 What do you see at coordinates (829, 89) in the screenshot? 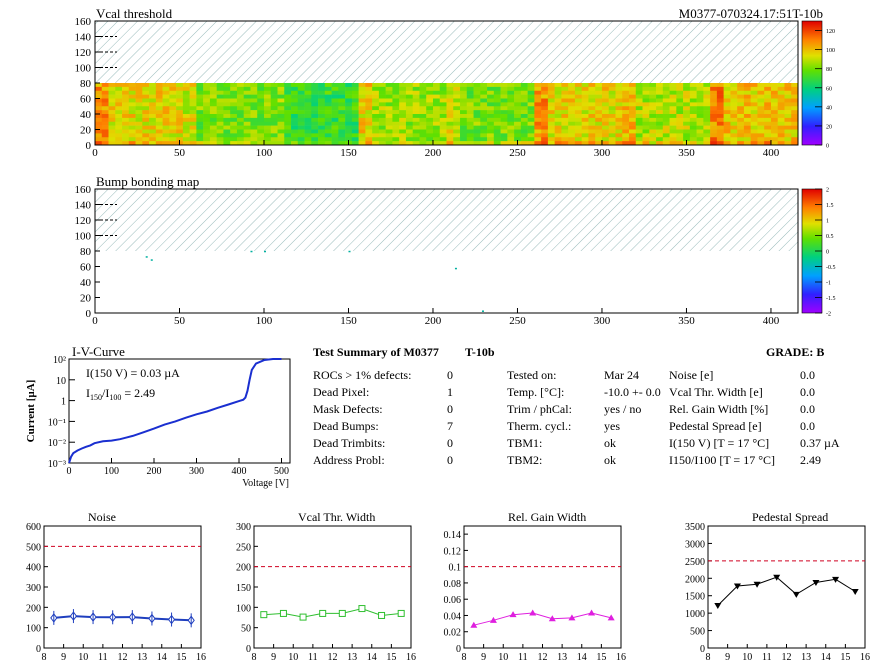
I see `colorbar-tick-label: 60` at bounding box center [829, 89].